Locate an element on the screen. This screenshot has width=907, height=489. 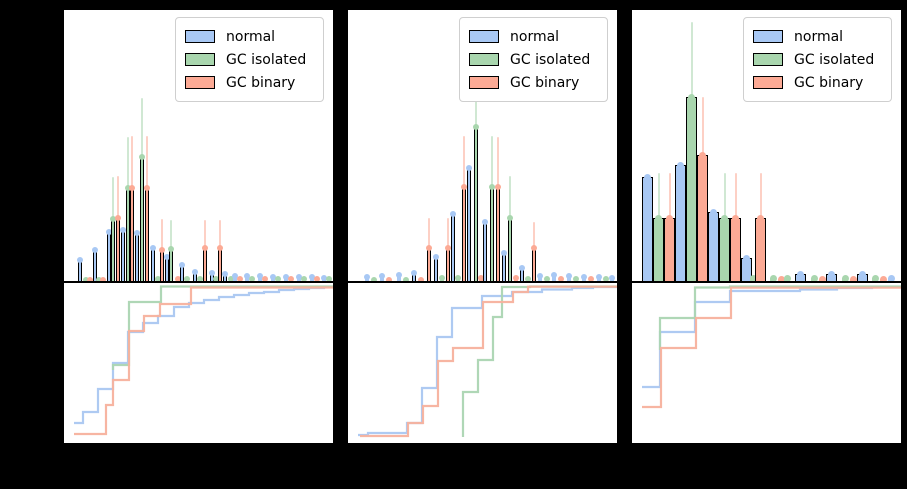
legend-row: GC binary is located at coordinates (817, 82).